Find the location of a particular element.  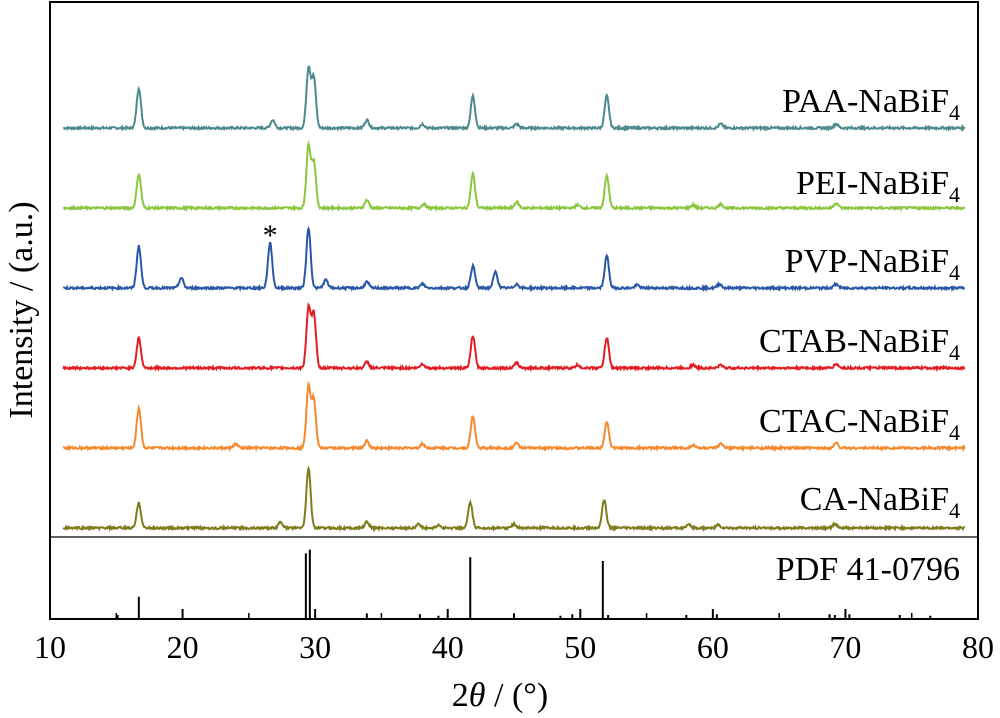

series-label-5: CTAC-NaBiF4 is located at coordinates (859, 424).